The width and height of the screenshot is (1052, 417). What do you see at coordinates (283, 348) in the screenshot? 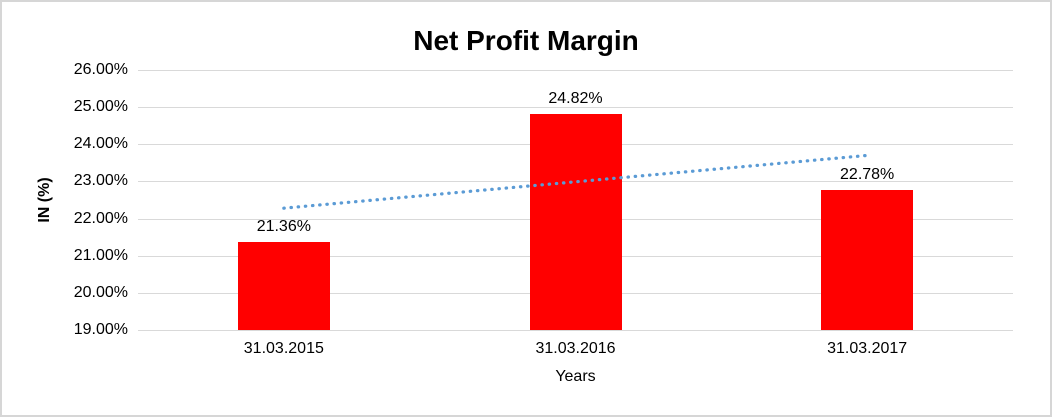
I see `x-tick-label: 31.03.2015` at bounding box center [283, 348].